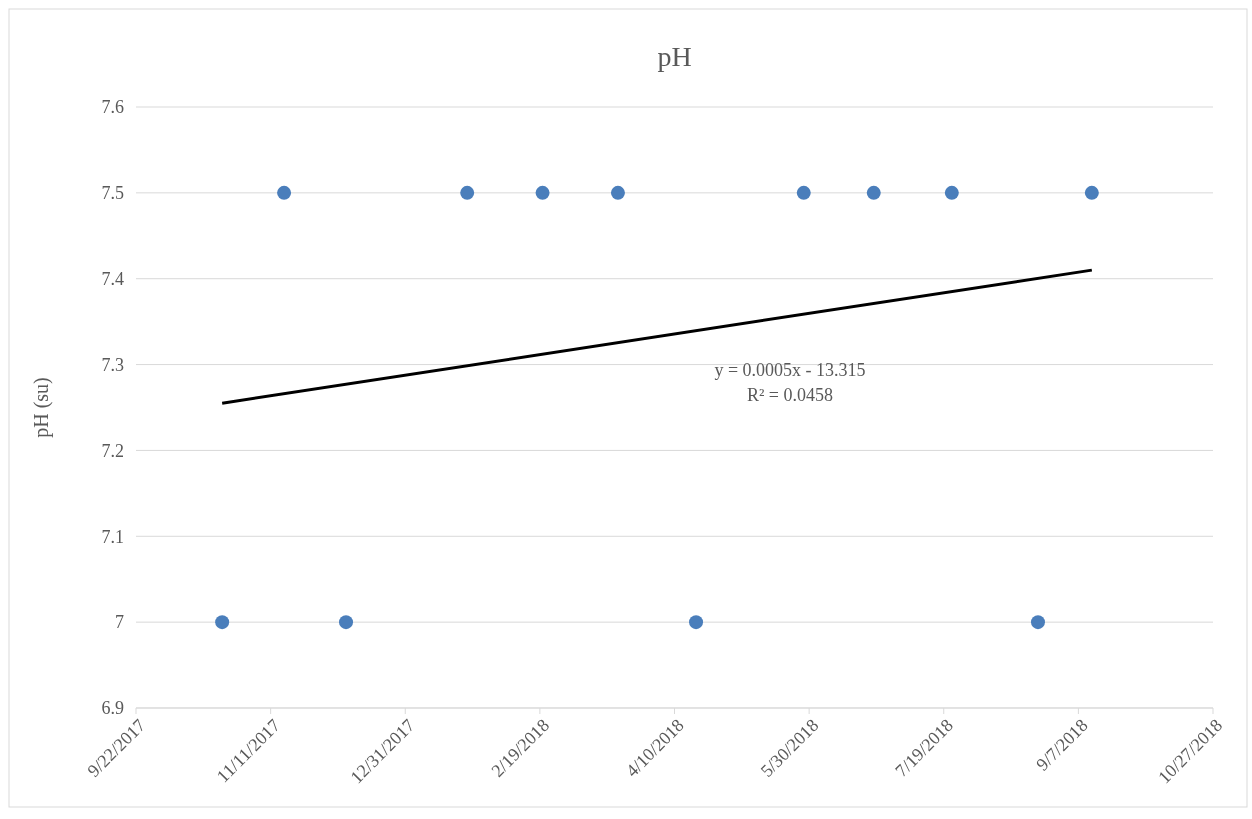  What do you see at coordinates (112, 364) in the screenshot?
I see `y-tick-label: 7.3` at bounding box center [112, 364].